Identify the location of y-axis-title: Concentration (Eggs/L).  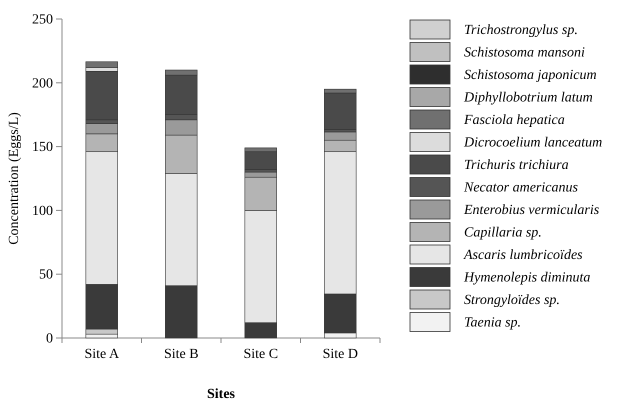
(14, 178).